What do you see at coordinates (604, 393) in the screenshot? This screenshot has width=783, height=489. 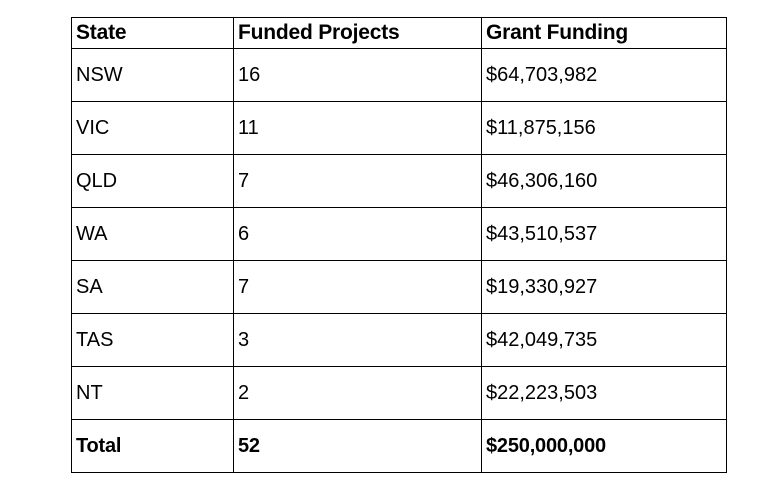 I see `funding-cell: $22,223,503` at bounding box center [604, 393].